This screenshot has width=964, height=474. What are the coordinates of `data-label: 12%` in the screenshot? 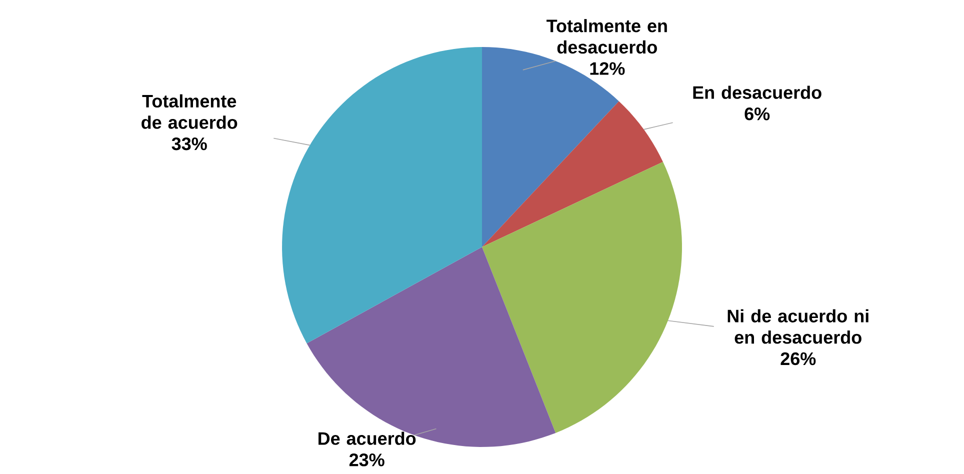 It's located at (607, 68).